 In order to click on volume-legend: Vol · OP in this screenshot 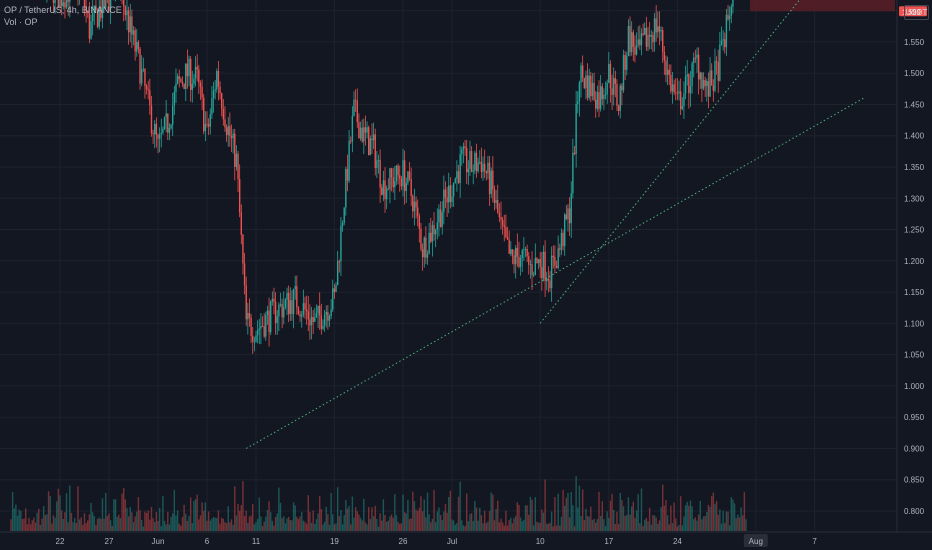, I will do `click(21, 22)`.